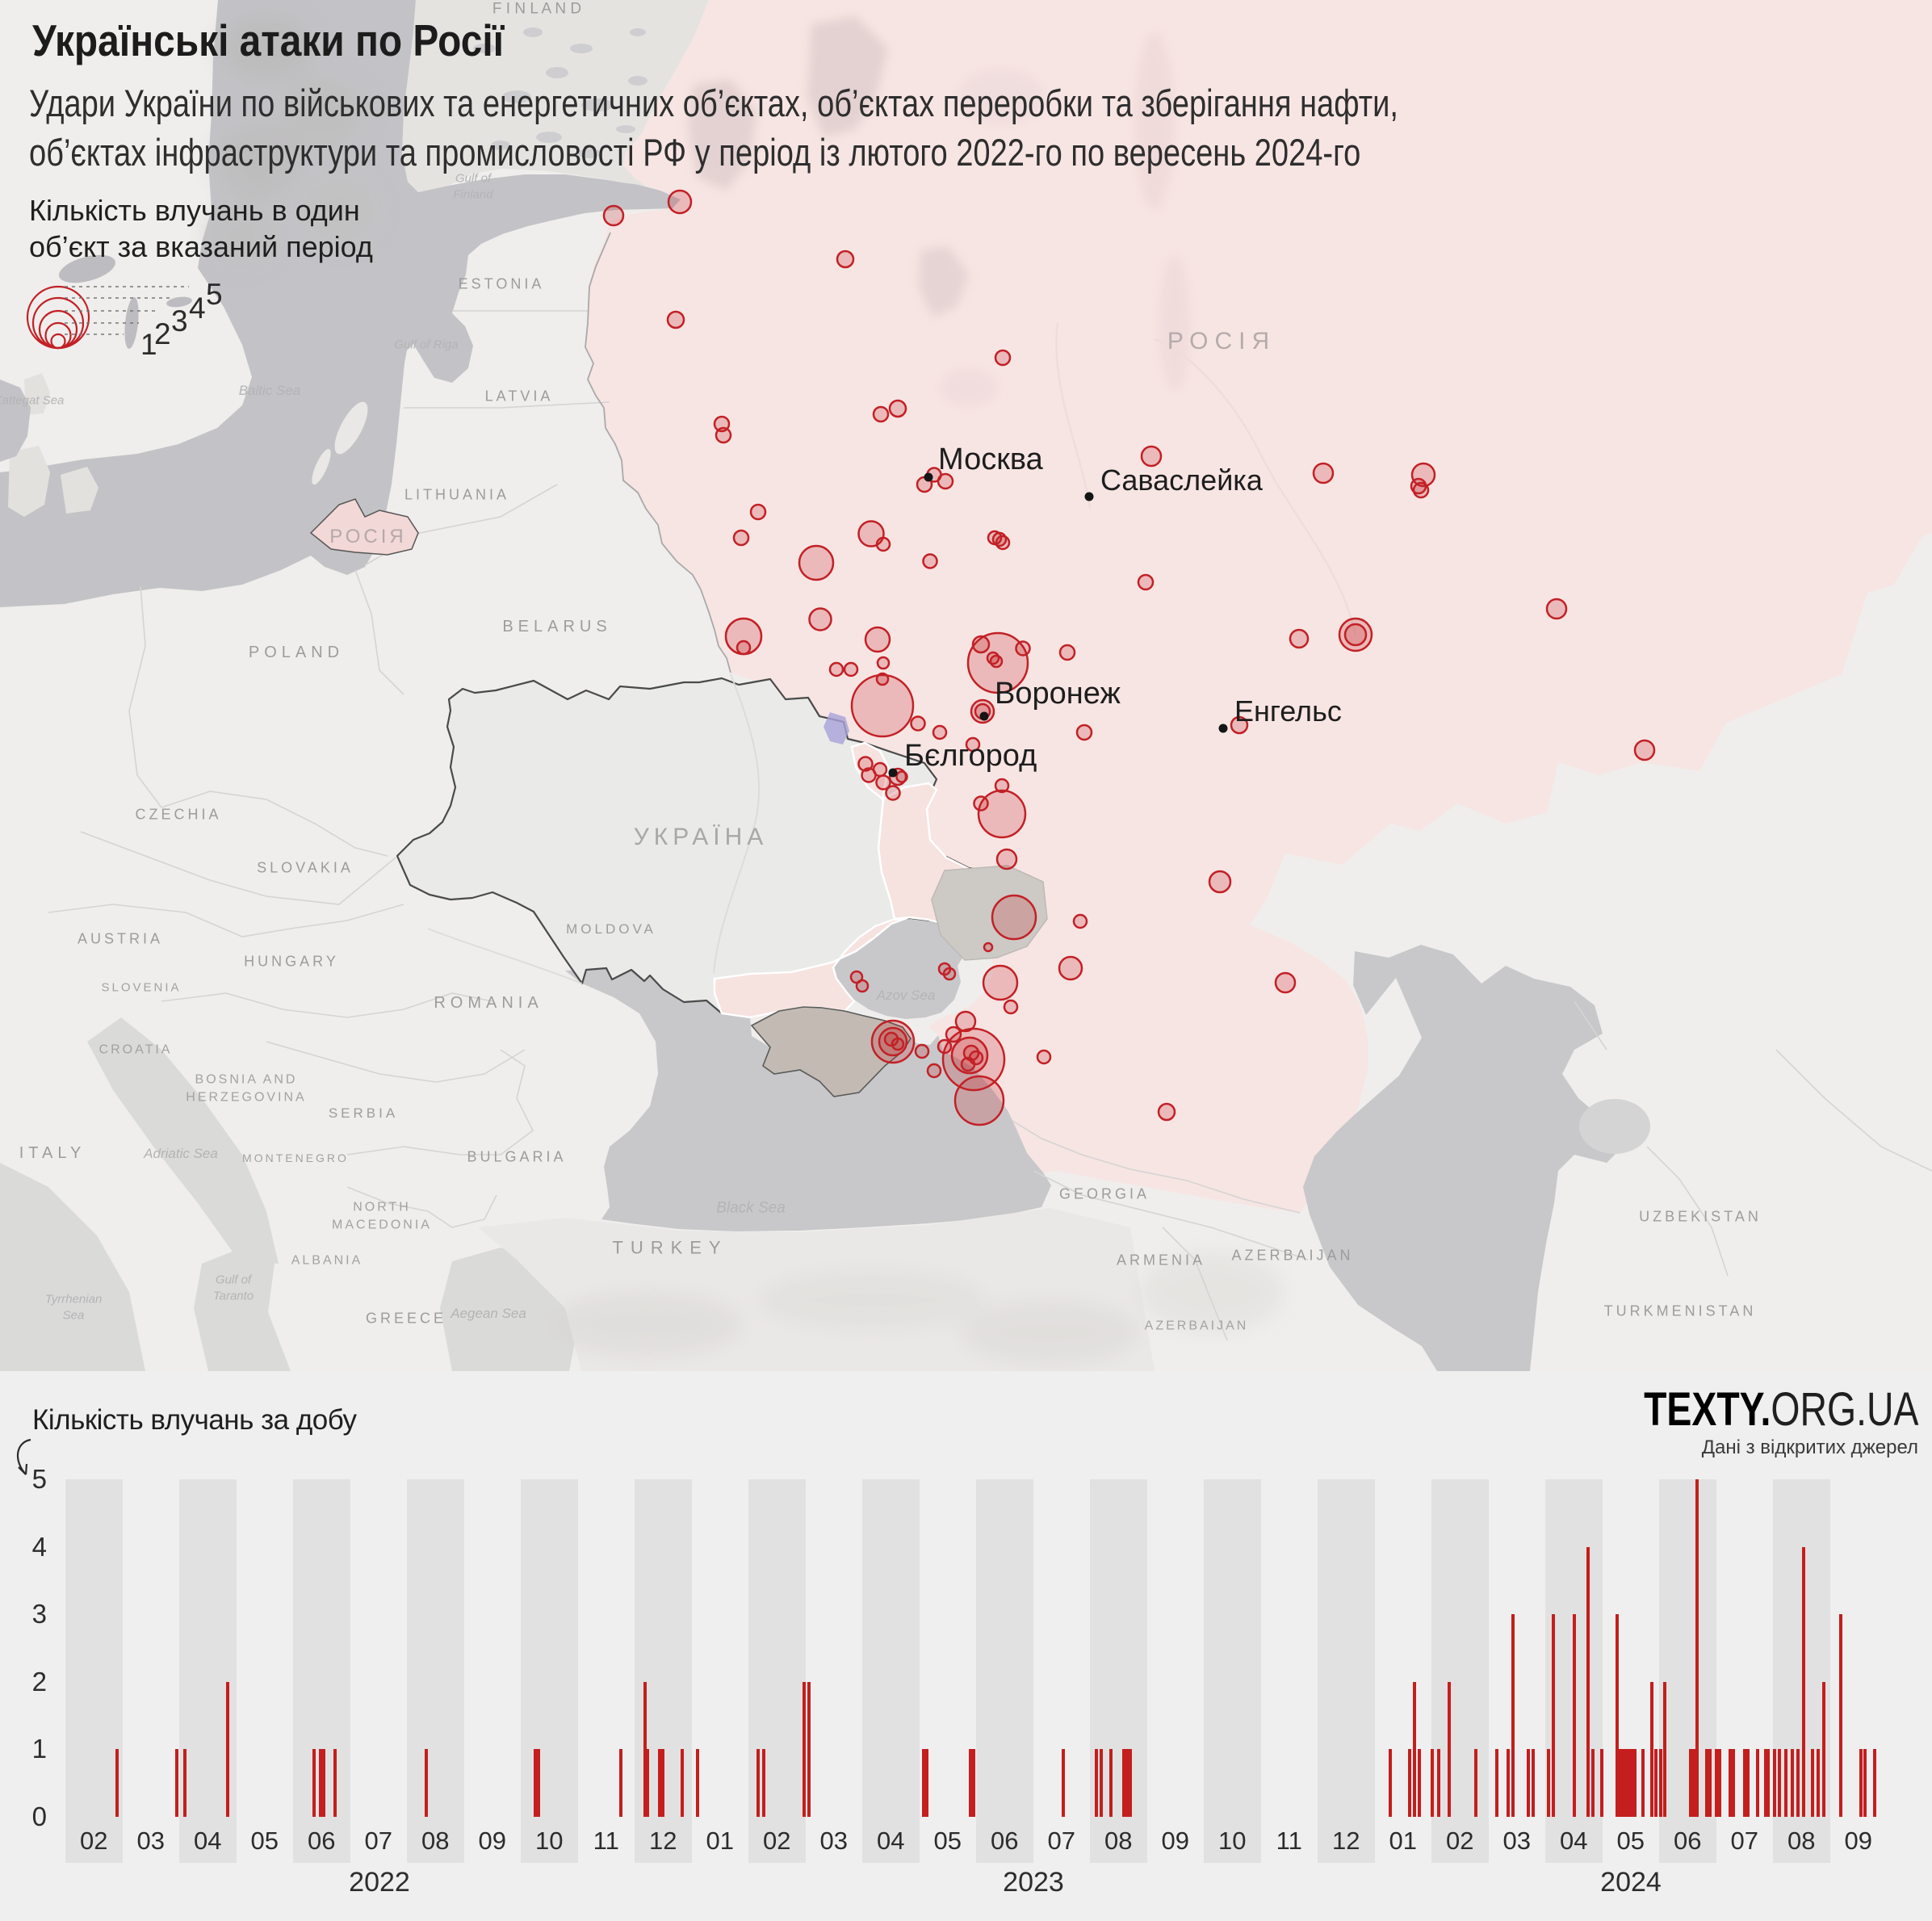 The width and height of the screenshot is (1932, 1921). Describe the element at coordinates (382, 1225) in the screenshot. I see `svg-text: MACEDONIA` at that location.